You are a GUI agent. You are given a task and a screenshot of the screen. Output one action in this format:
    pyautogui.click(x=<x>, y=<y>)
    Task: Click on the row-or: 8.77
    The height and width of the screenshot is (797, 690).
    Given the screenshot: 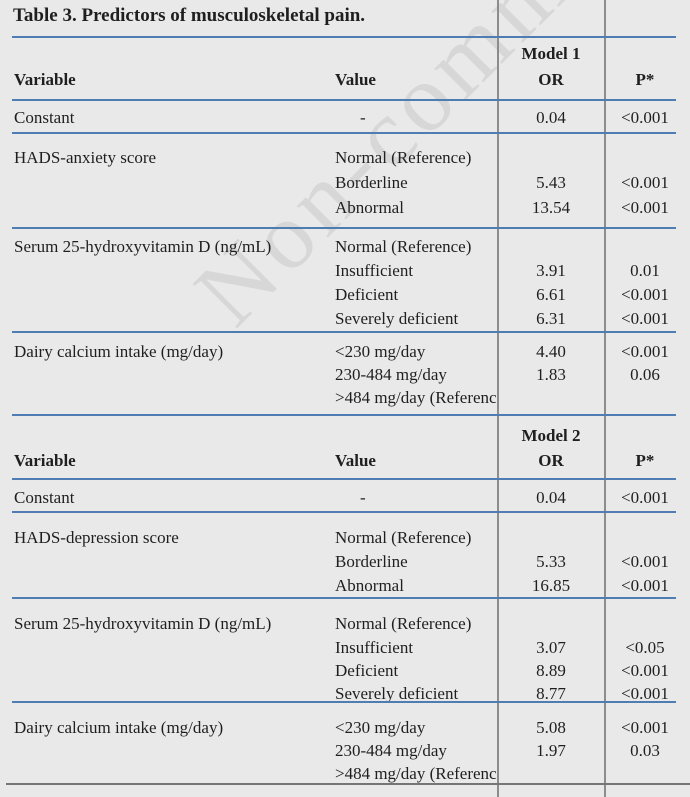 What is the action you would take?
    pyautogui.click(x=551, y=693)
    